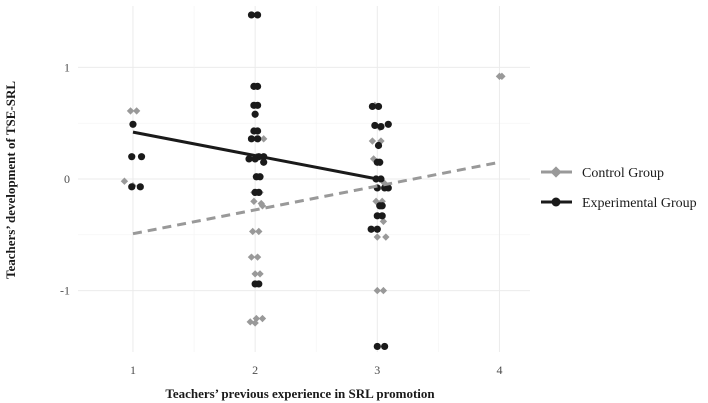 Image resolution: width=708 pixels, height=403 pixels. Describe the element at coordinates (556, 172) in the screenshot. I see `legend-control-marker` at that location.